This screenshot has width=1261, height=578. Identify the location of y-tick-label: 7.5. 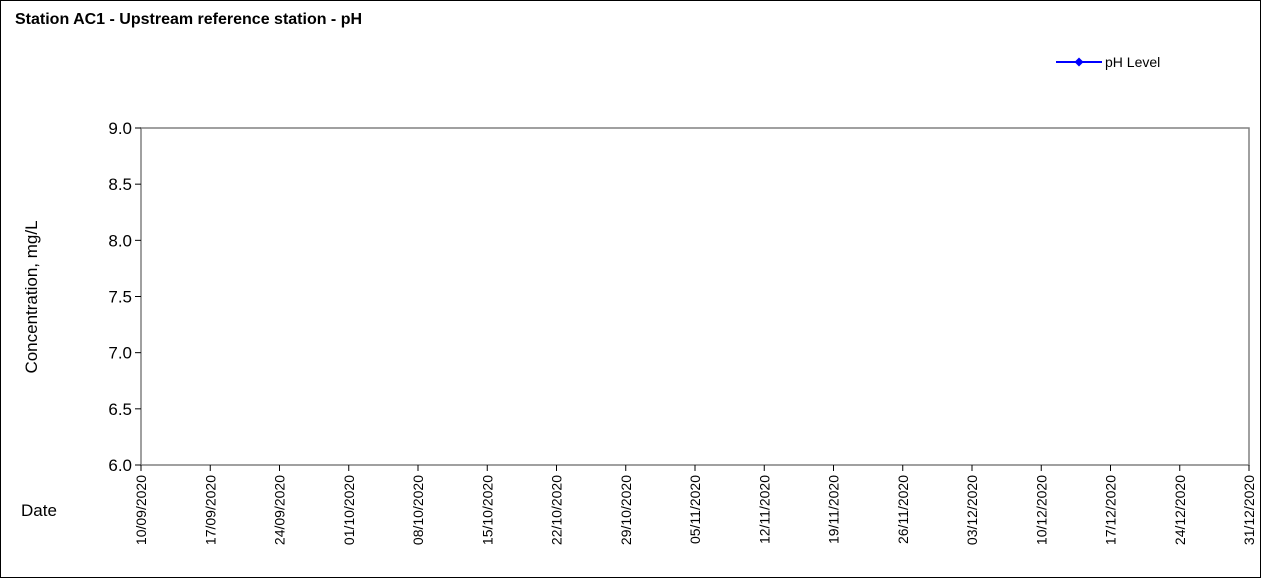
(120, 297).